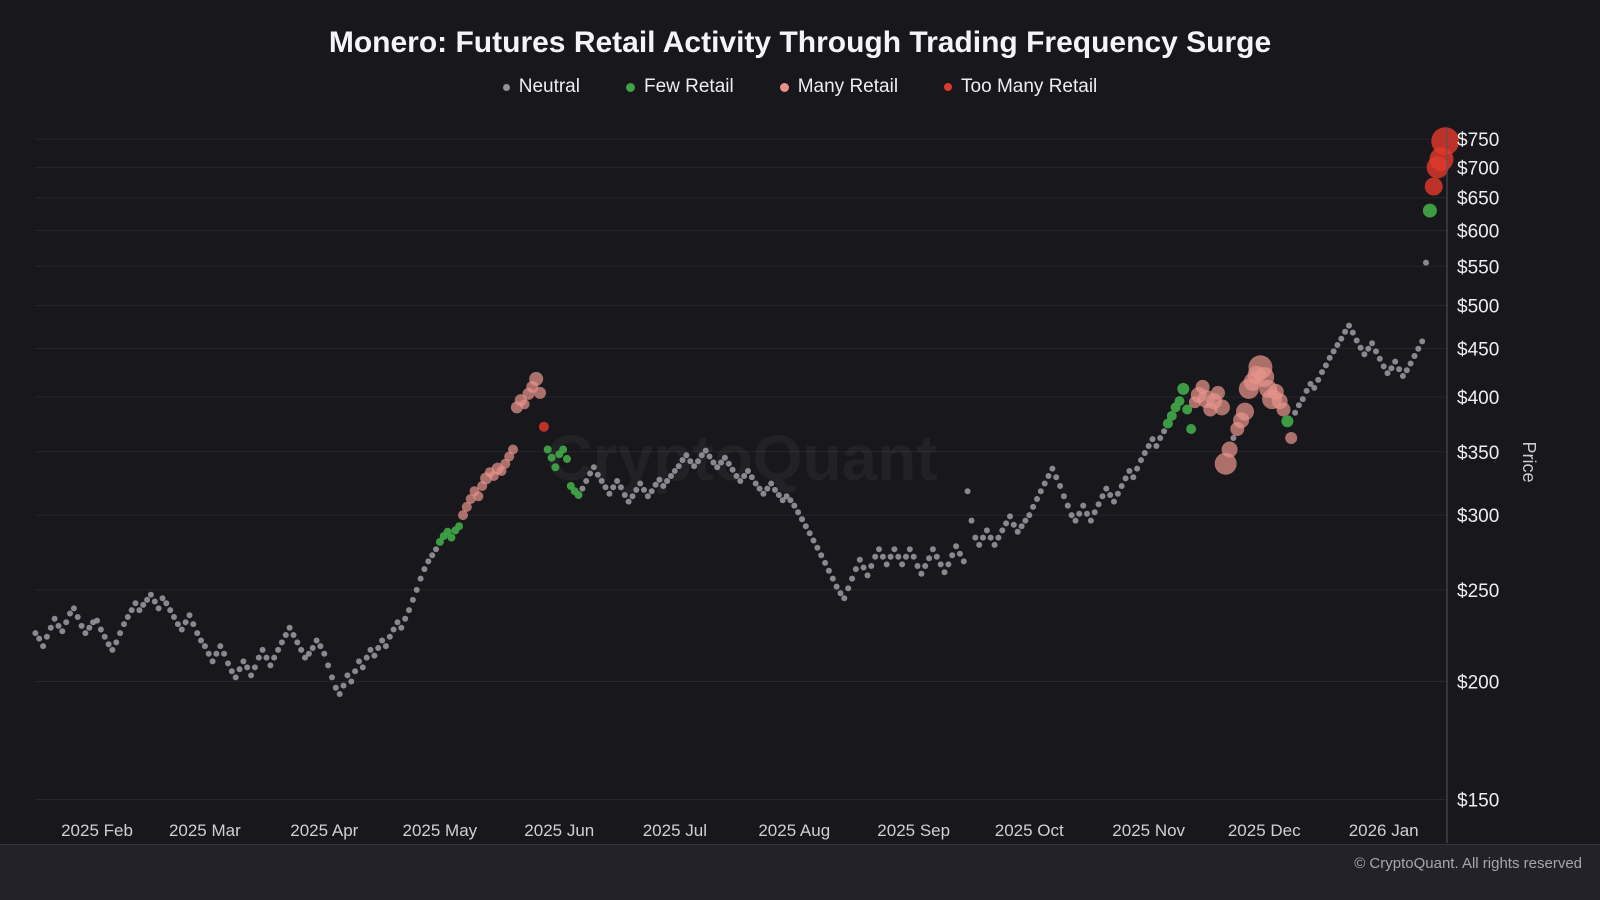 Image resolution: width=1600 pixels, height=900 pixels. Describe the element at coordinates (688, 86) in the screenshot. I see `legend-label: Few Retail` at that location.